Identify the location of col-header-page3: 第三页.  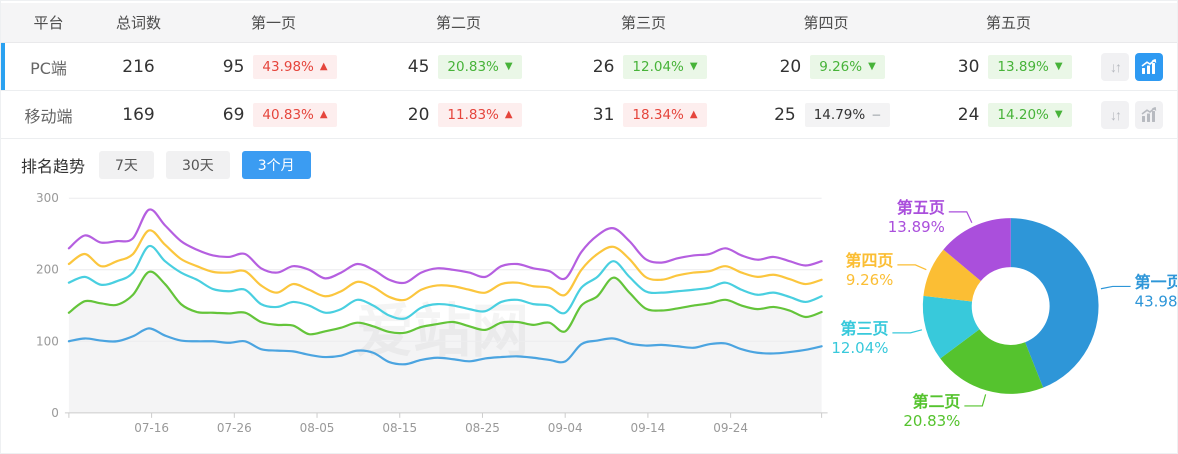
(643, 23).